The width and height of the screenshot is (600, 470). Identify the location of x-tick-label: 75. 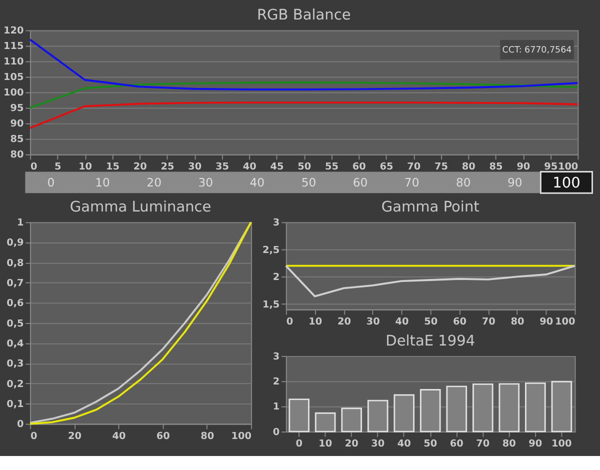
(441, 166).